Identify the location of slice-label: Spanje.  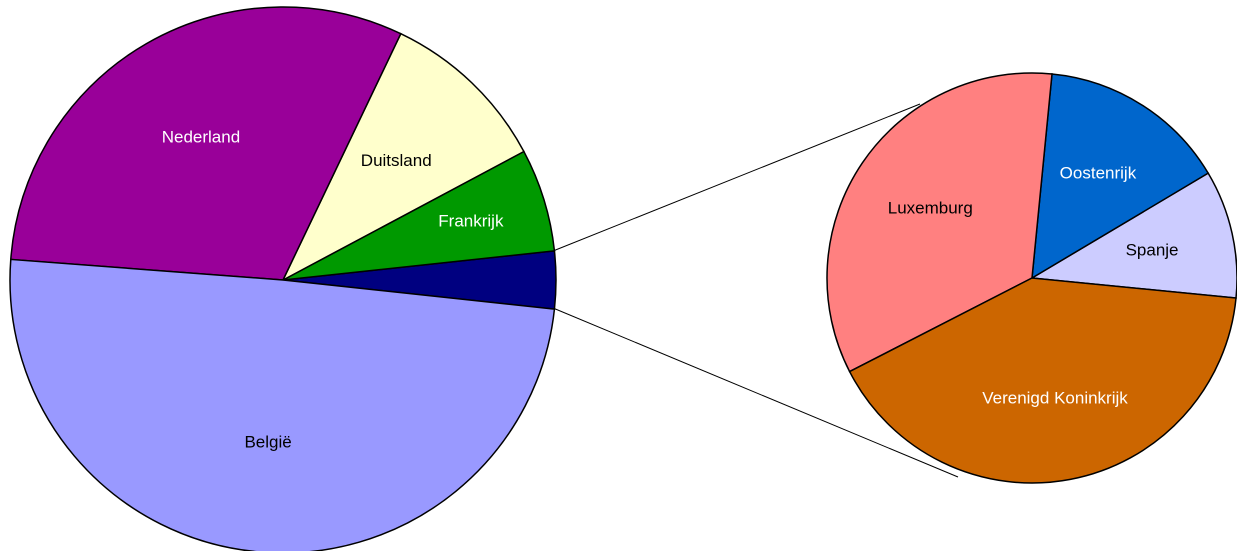
(1152, 250).